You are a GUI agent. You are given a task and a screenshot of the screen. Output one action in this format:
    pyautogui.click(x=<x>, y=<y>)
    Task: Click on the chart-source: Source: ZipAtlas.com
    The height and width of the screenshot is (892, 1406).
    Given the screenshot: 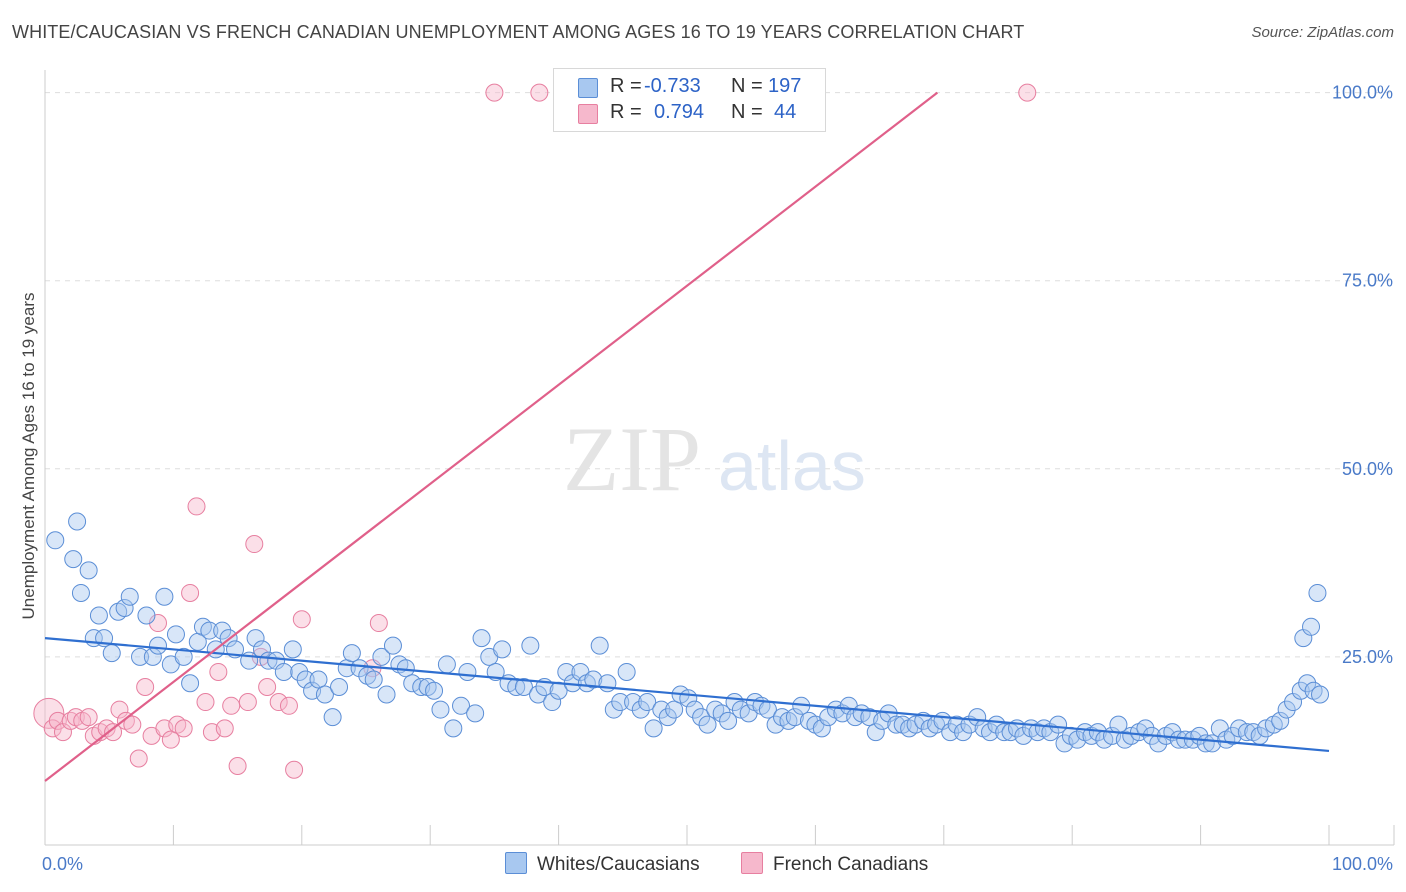 What is the action you would take?
    pyautogui.click(x=1322, y=32)
    